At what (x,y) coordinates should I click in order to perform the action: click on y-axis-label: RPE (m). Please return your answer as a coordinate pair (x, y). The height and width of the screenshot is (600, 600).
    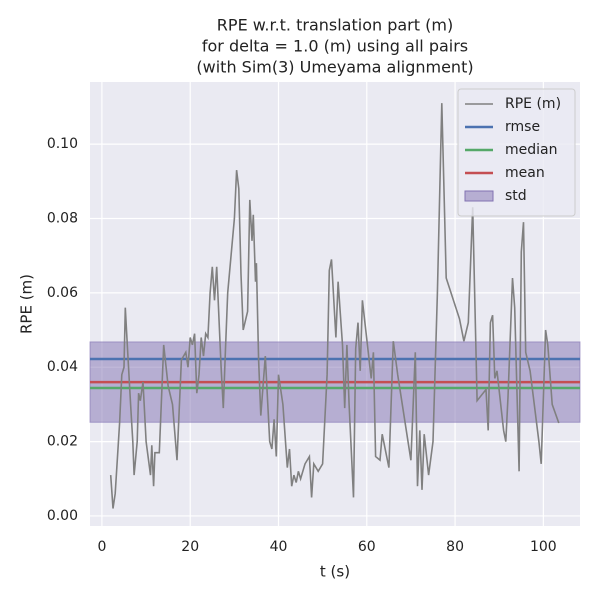
    Looking at the image, I should click on (27, 304).